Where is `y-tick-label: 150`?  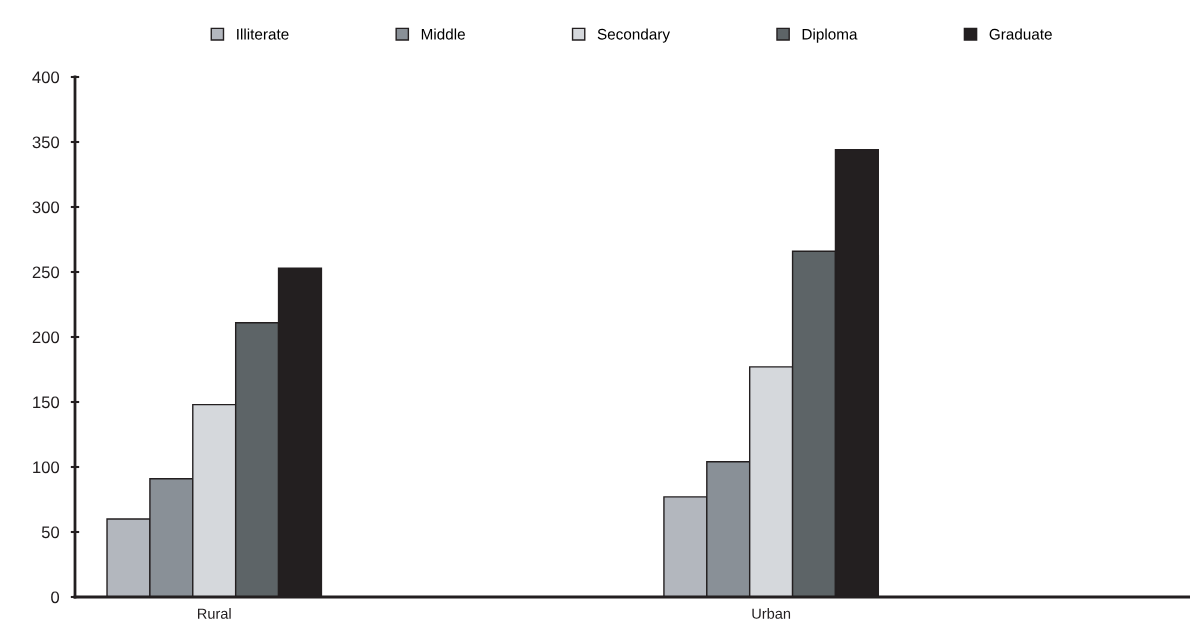 y-tick-label: 150 is located at coordinates (46, 402).